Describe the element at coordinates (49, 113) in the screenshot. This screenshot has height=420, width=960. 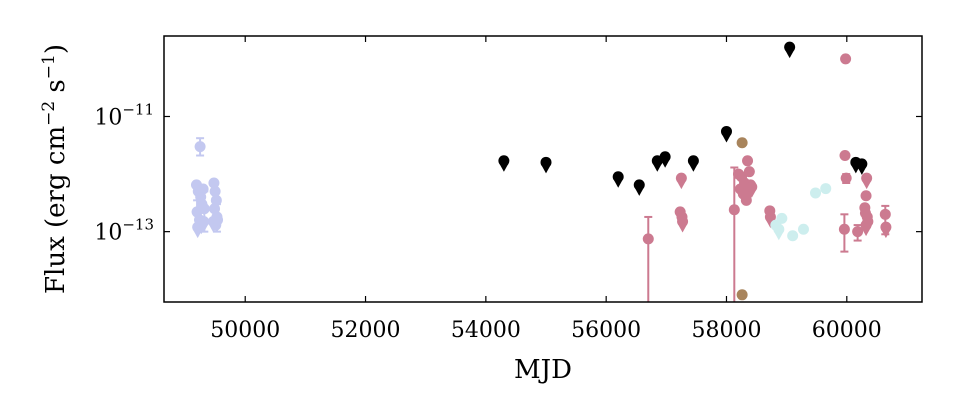
I see `y-axis-label-exp1: −2` at that location.